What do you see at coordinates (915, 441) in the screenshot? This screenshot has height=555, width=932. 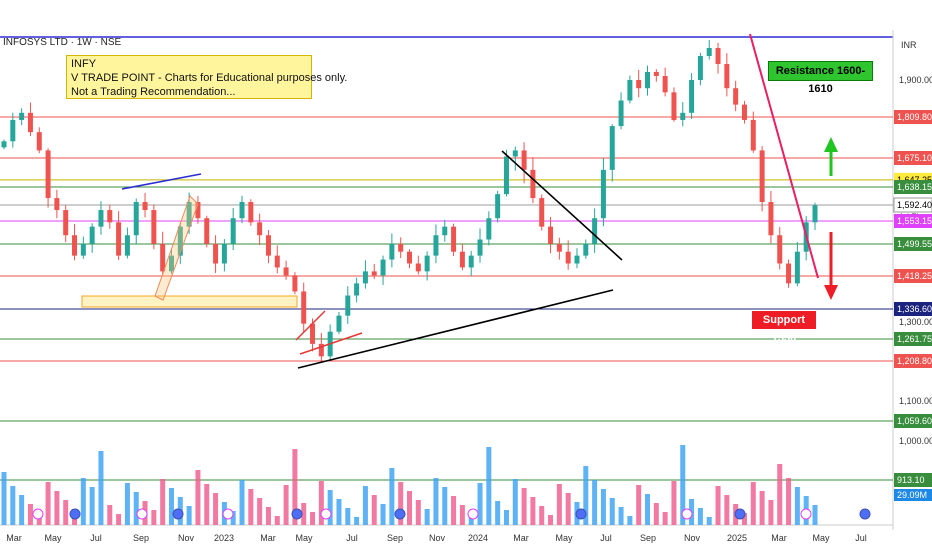 I see `price-tick: 1,000.00` at bounding box center [915, 441].